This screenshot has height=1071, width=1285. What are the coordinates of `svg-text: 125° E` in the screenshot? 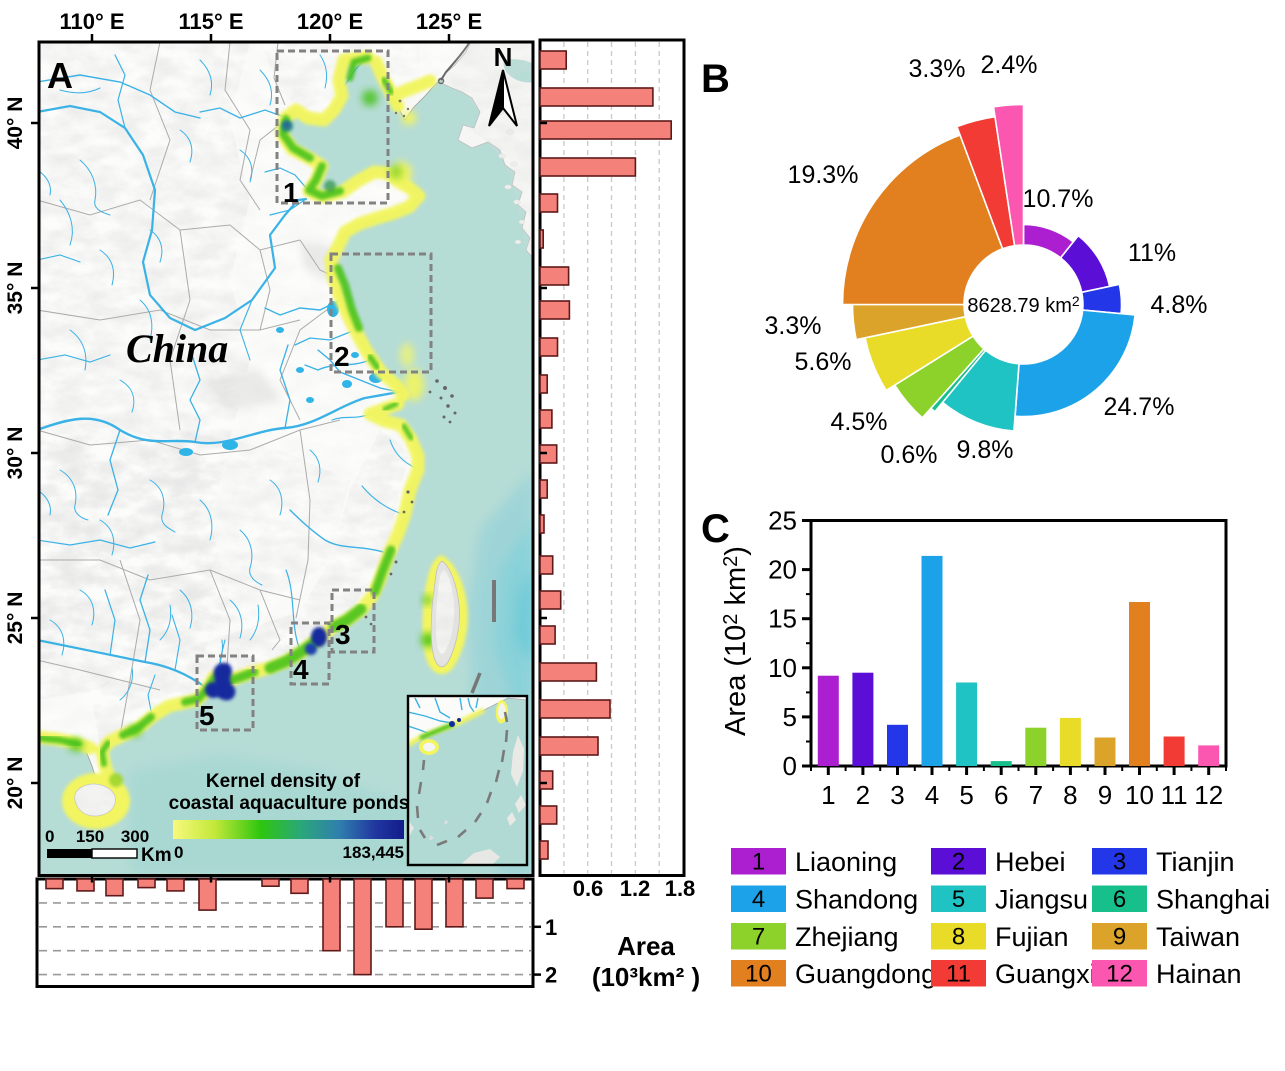 It's located at (449, 21).